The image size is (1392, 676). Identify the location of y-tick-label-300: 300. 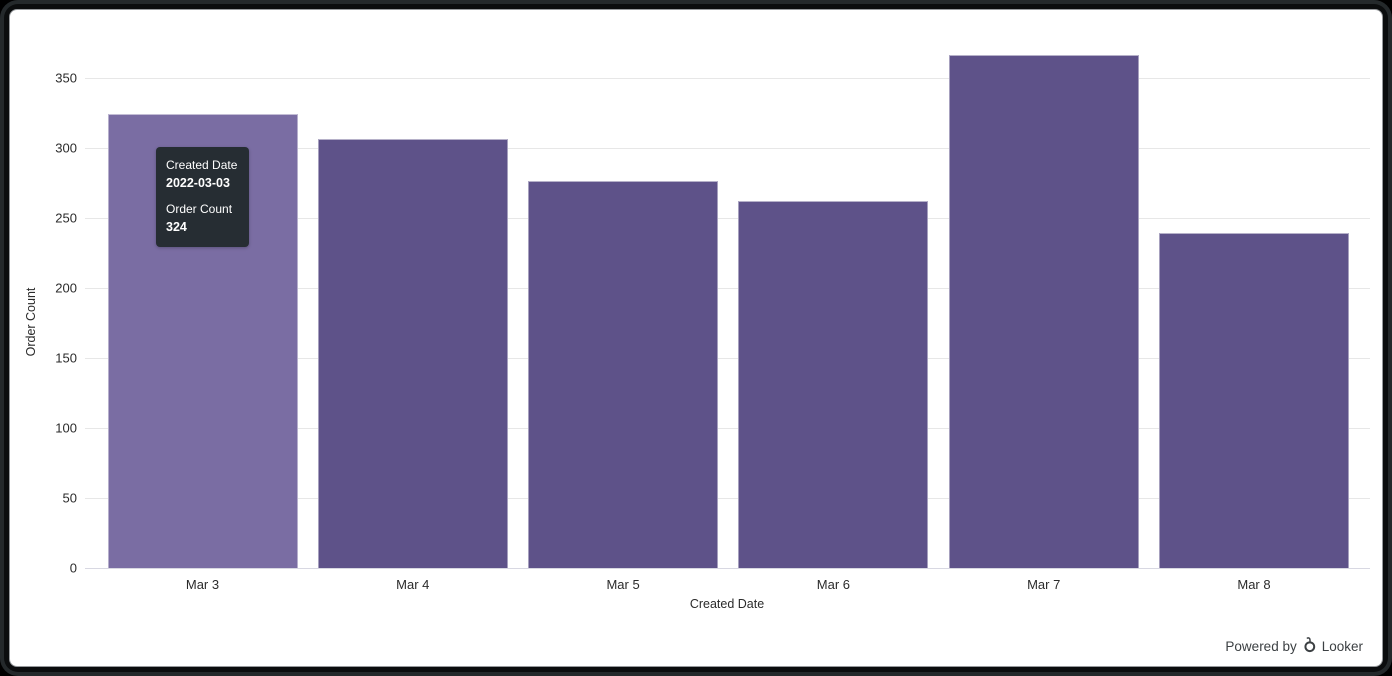
(66, 147).